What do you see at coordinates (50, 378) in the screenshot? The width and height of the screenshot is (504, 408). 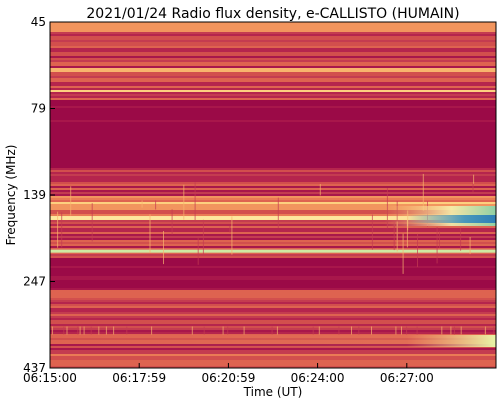 I see `x-tick-label: 06:15:00` at bounding box center [50, 378].